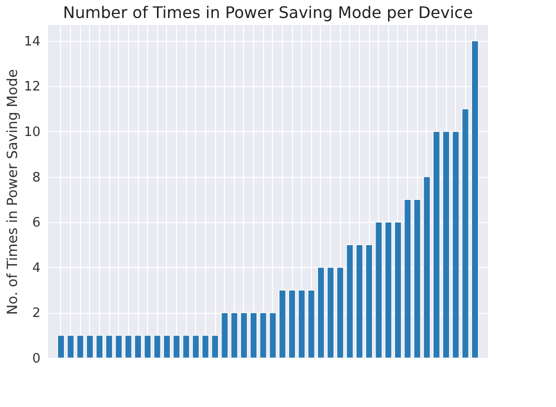 The width and height of the screenshot is (556, 407). I want to click on chart-title: Number of Times in Power Saving Mode per Device, so click(268, 12).